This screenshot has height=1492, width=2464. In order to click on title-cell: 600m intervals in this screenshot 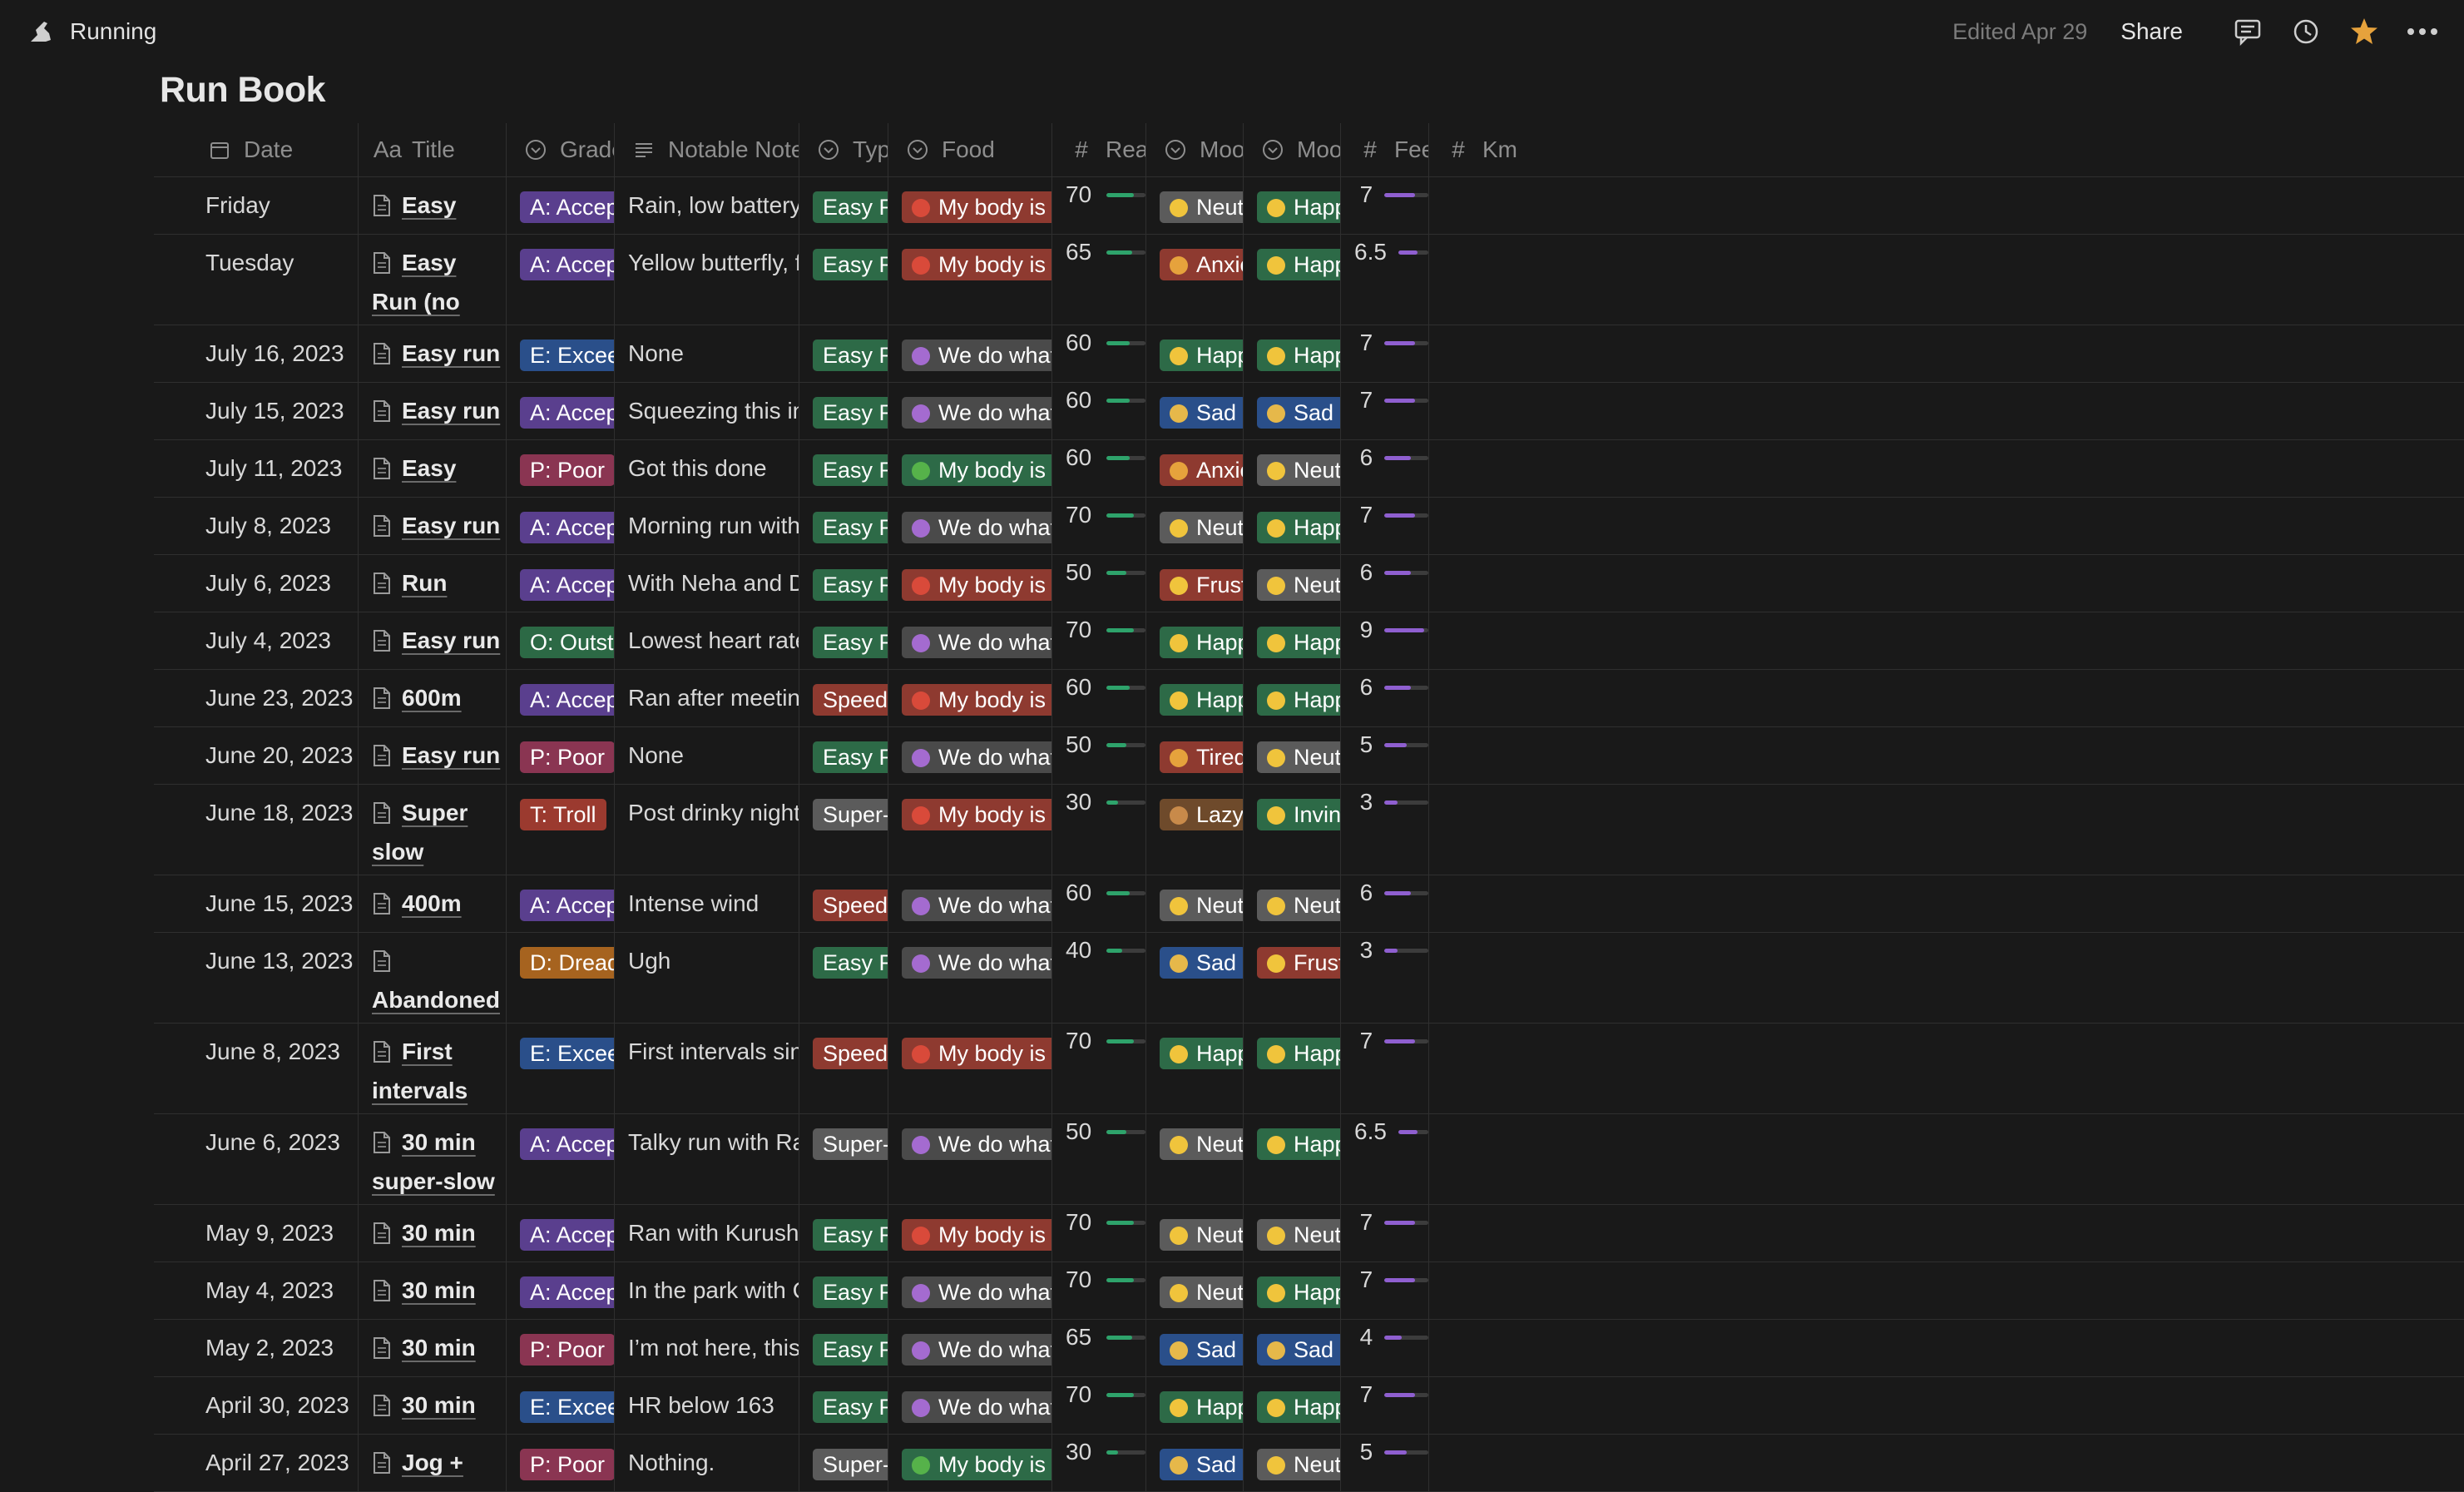, I will do `click(432, 698)`.